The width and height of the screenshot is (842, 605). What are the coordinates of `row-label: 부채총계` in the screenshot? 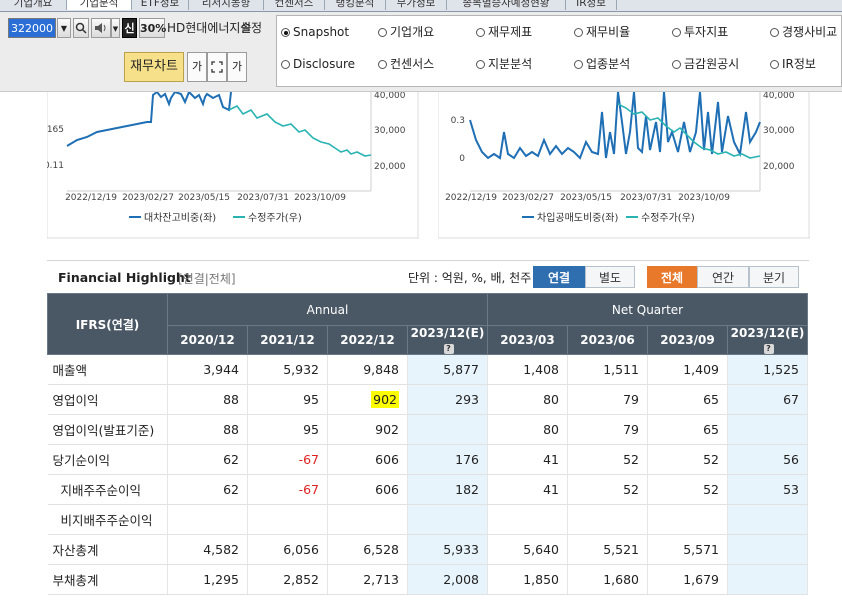 It's located at (107, 579).